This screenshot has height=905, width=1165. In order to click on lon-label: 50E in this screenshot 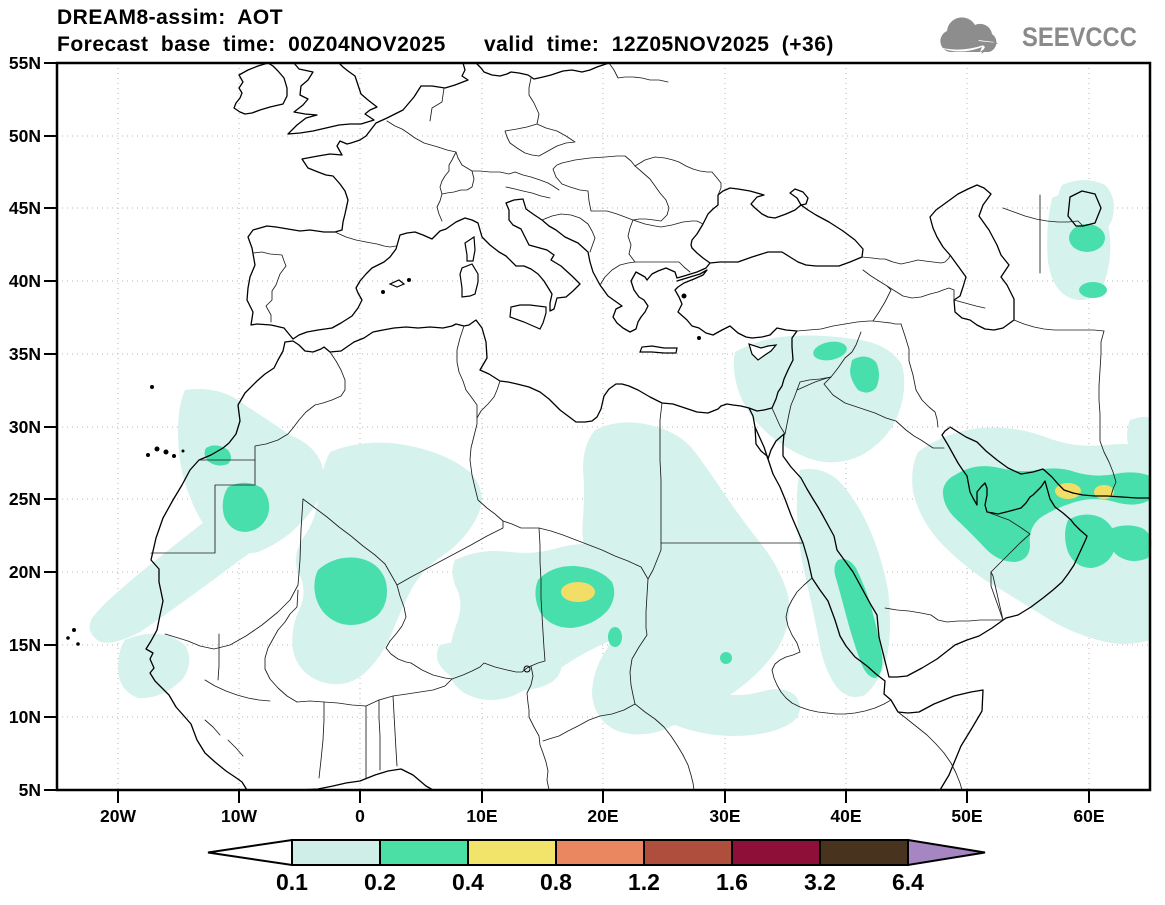, I will do `click(966, 816)`.